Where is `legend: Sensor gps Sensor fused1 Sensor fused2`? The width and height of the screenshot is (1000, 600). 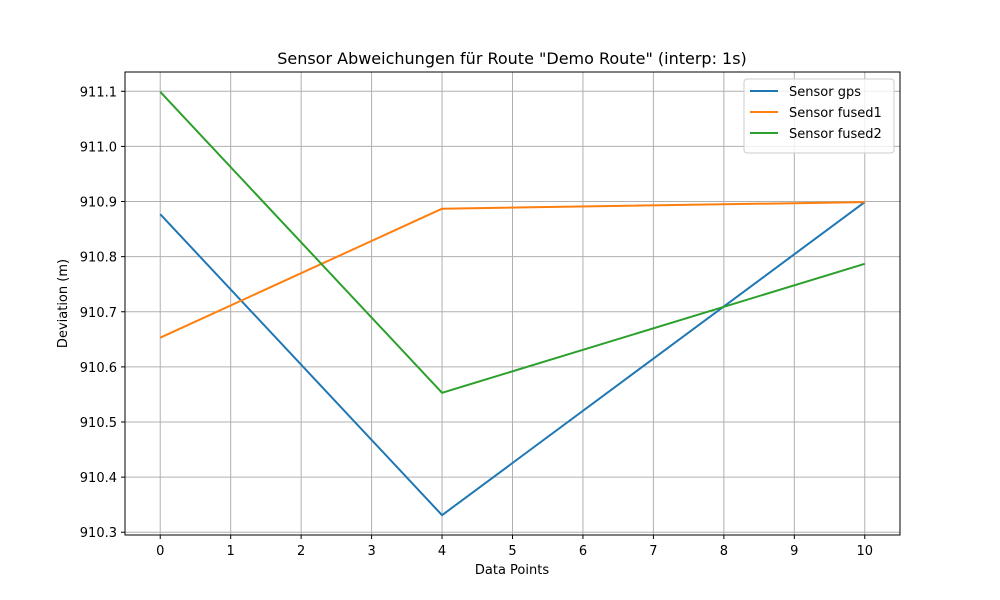
legend: Sensor gps Sensor fused1 Sensor fused2 is located at coordinates (819, 116).